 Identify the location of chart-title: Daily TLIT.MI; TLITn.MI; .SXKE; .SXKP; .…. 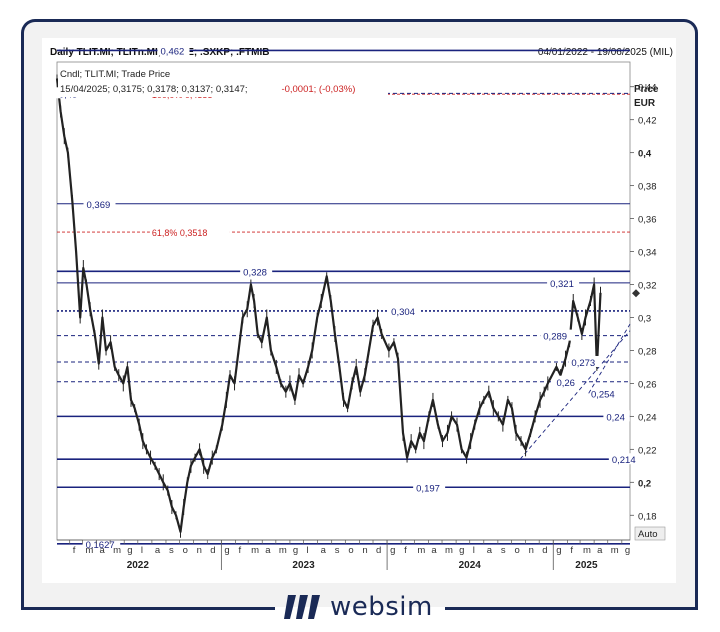
(160, 52).